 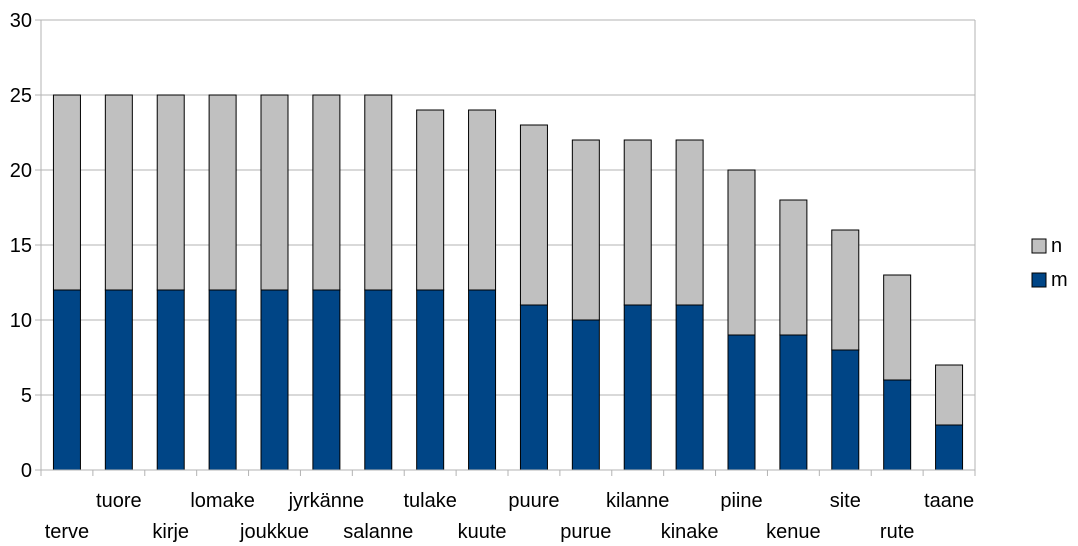 What do you see at coordinates (378, 532) in the screenshot?
I see `x-tick-label: salanne` at bounding box center [378, 532].